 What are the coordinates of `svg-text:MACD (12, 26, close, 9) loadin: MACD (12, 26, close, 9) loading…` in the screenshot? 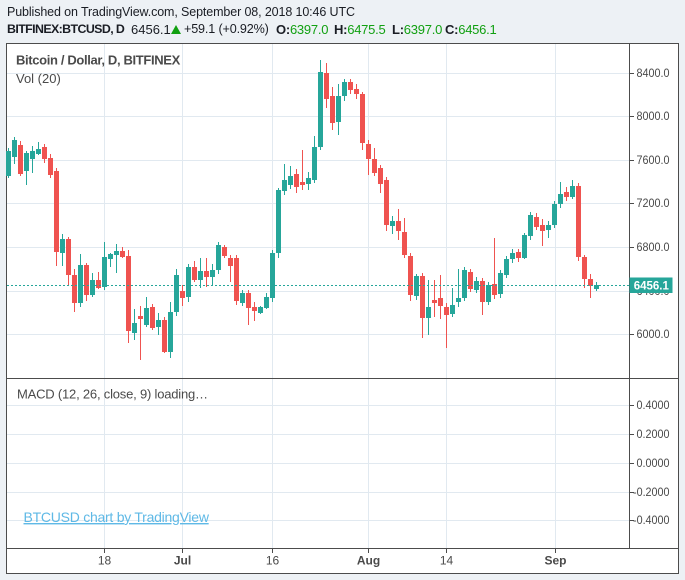 It's located at (112, 394).